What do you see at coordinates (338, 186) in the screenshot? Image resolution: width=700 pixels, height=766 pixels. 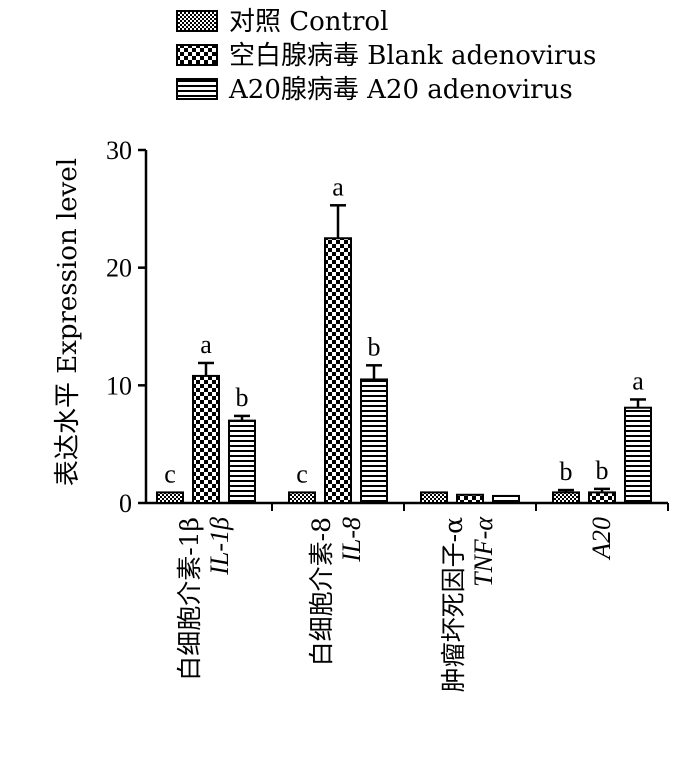 I see `significance-label-2-2: a` at bounding box center [338, 186].